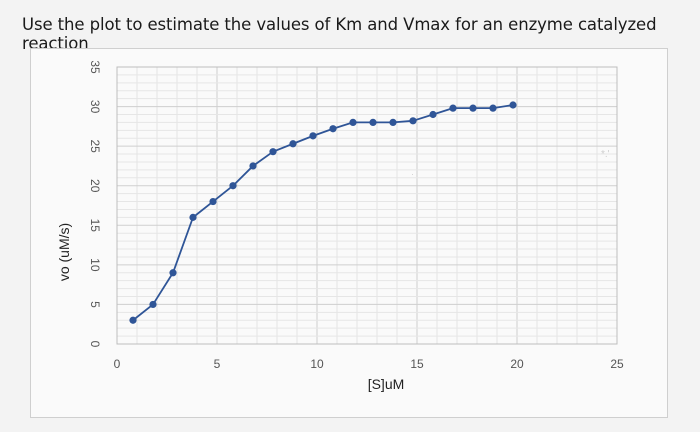  What do you see at coordinates (117, 364) in the screenshot?
I see `x-tick-label: 0` at bounding box center [117, 364].